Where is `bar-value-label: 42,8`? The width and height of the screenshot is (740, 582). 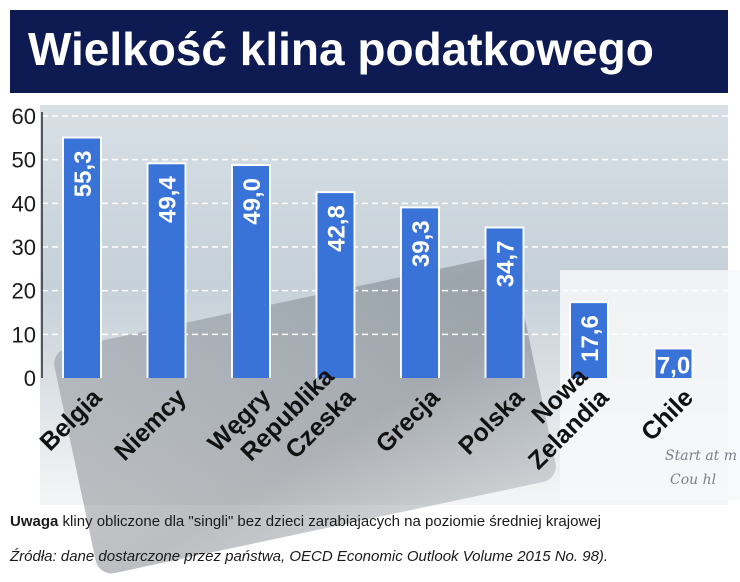
bar-value-label: 42,8 is located at coordinates (337, 228).